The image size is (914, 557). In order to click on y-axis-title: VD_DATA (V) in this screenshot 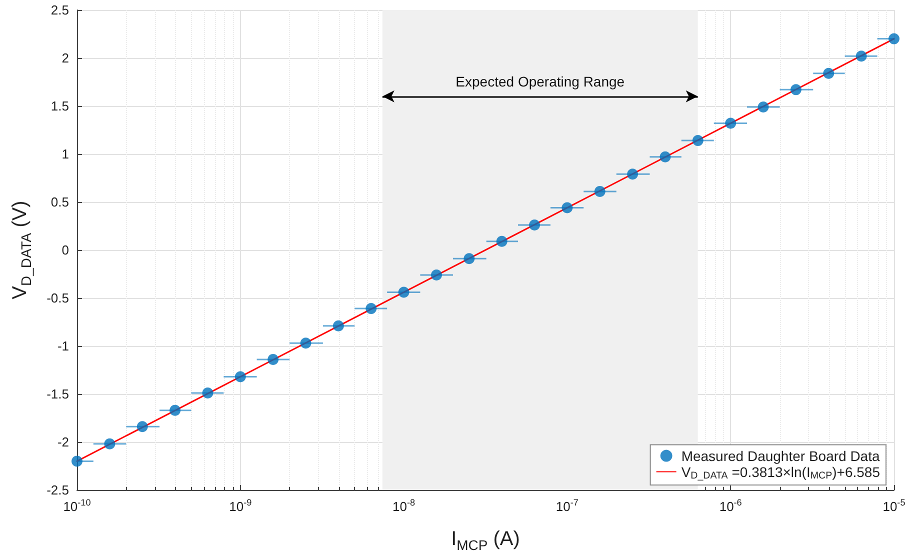, I will do `click(21, 250)`.